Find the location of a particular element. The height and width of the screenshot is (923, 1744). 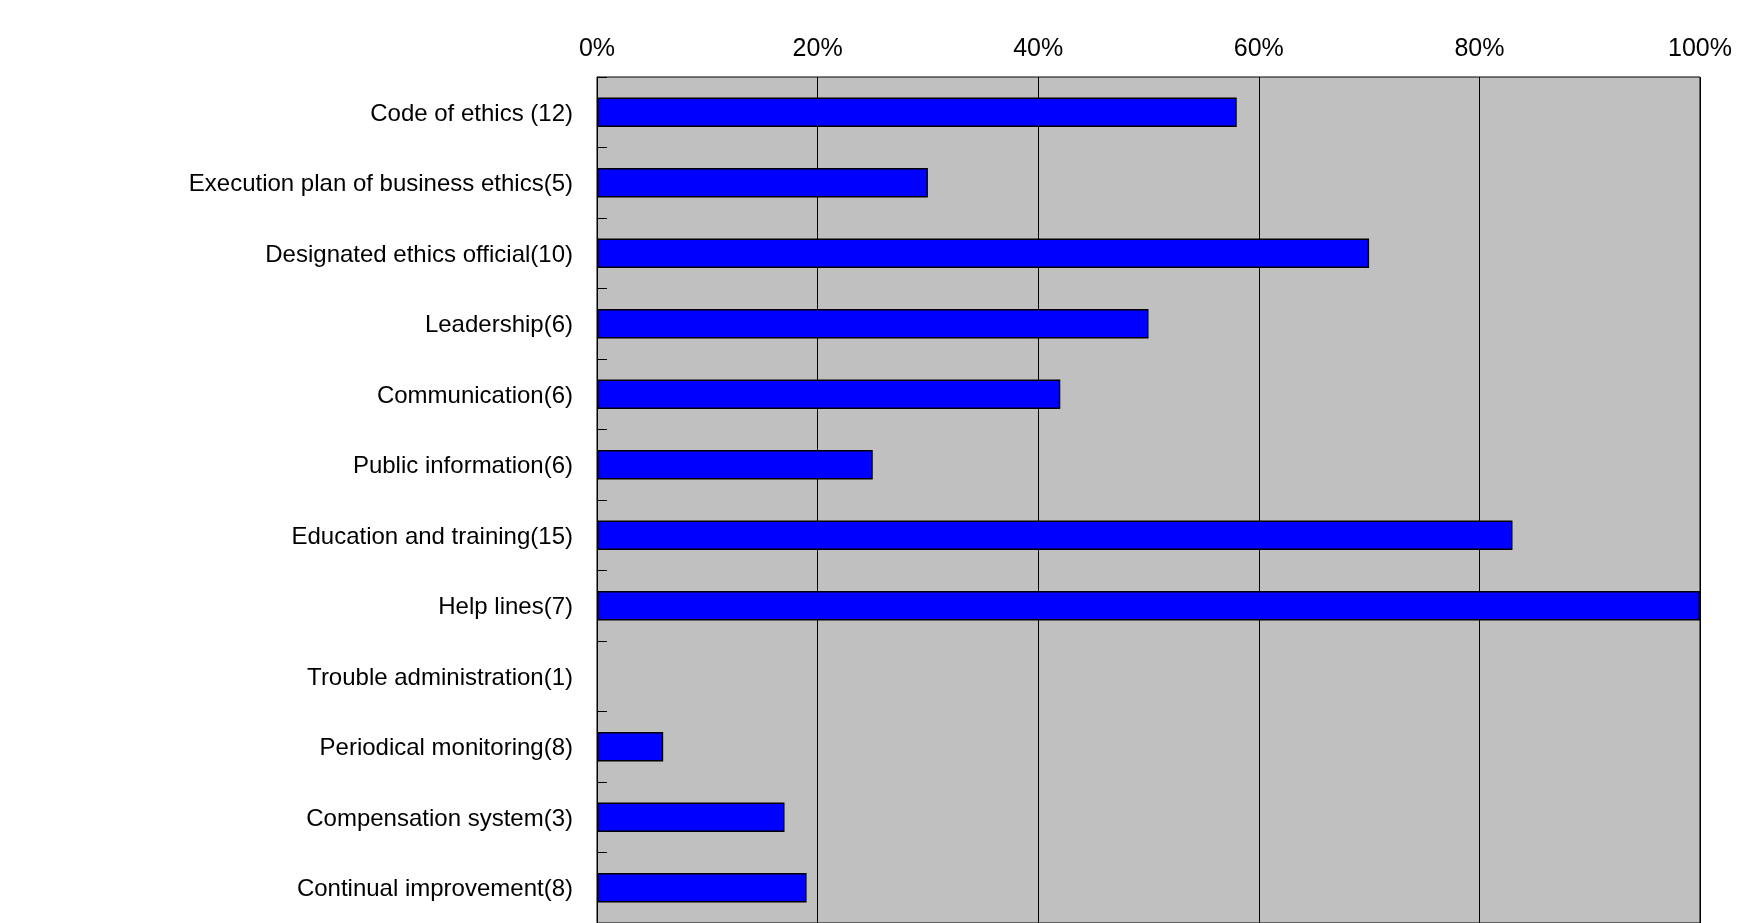

y-tick-label: Help lines(7) is located at coordinates (505, 606).